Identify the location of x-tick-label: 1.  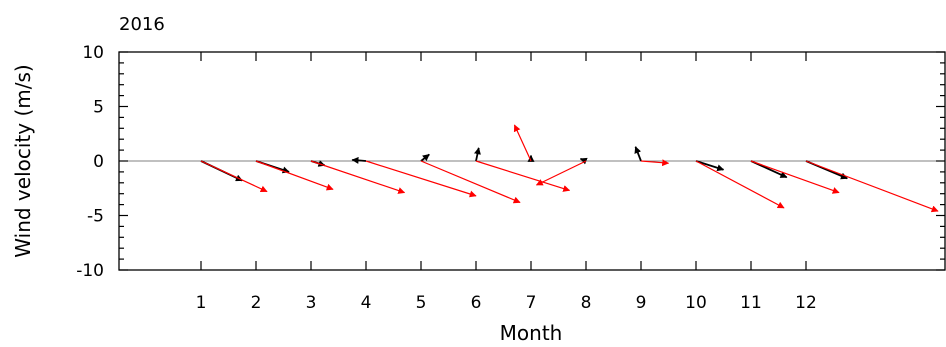
(201, 303).